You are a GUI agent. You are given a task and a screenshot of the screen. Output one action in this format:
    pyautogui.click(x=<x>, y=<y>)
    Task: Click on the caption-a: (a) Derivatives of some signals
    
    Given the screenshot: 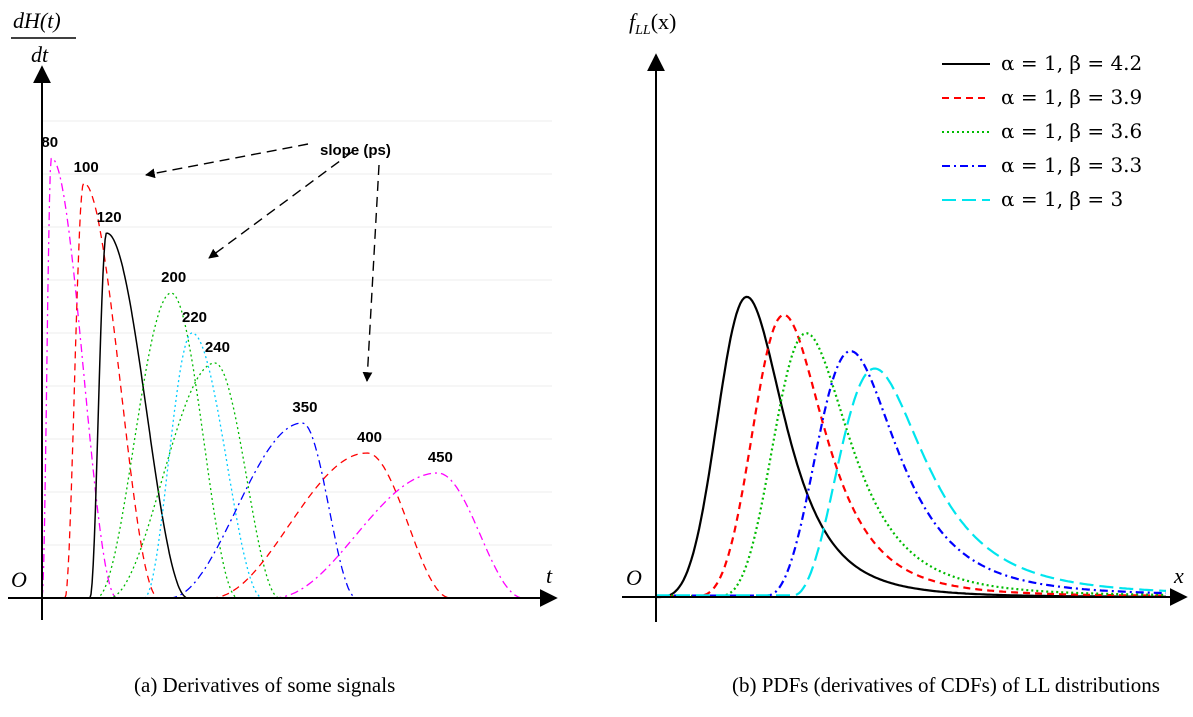 What is the action you would take?
    pyautogui.click(x=265, y=685)
    